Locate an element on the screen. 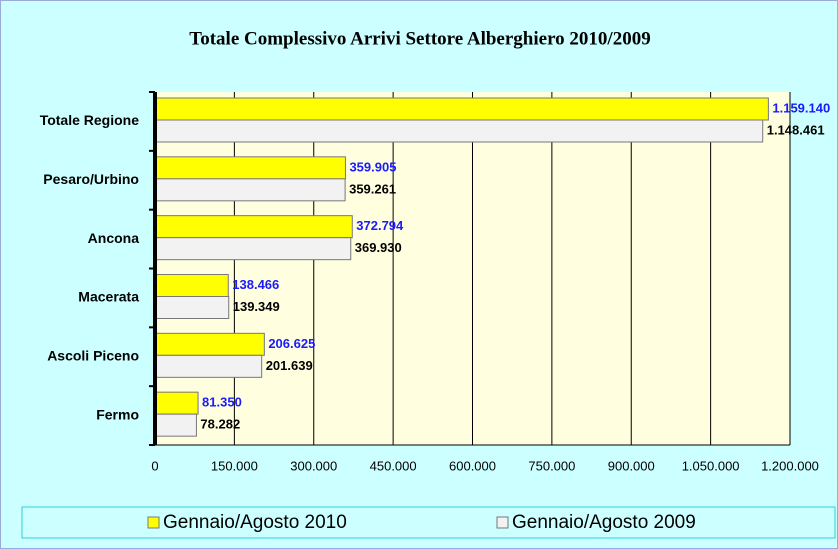  value-label: 372.794 is located at coordinates (380, 225).